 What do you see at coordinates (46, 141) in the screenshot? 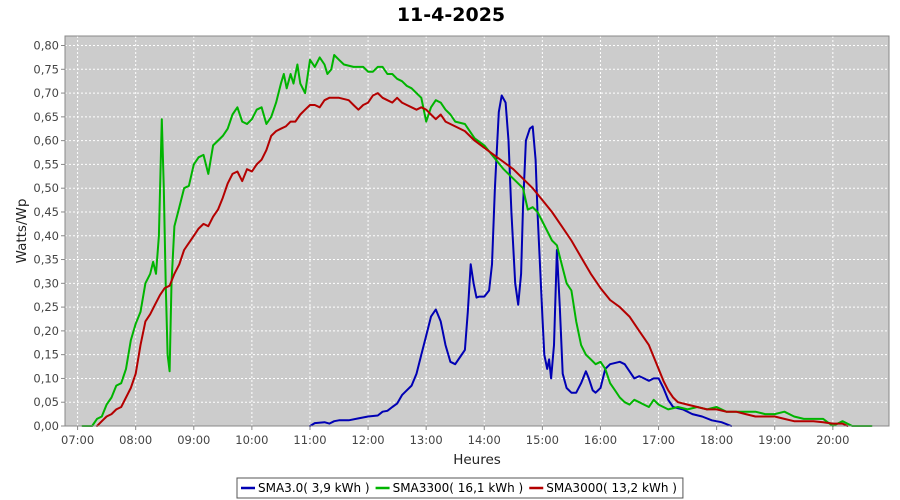
I see `y-tick-label: 0,60` at bounding box center [46, 141].